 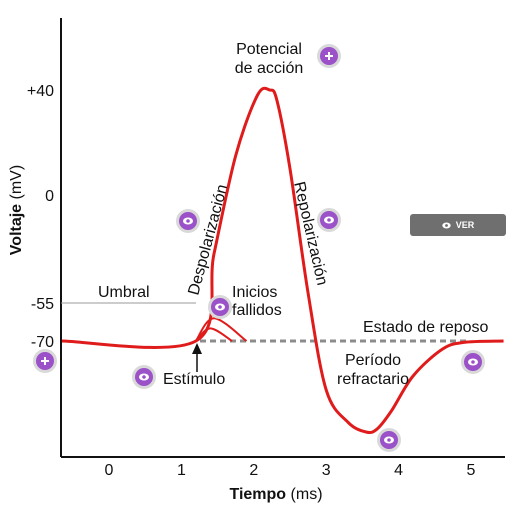 I want to click on failed-initiations-label-1: Inicios, so click(x=254, y=292).